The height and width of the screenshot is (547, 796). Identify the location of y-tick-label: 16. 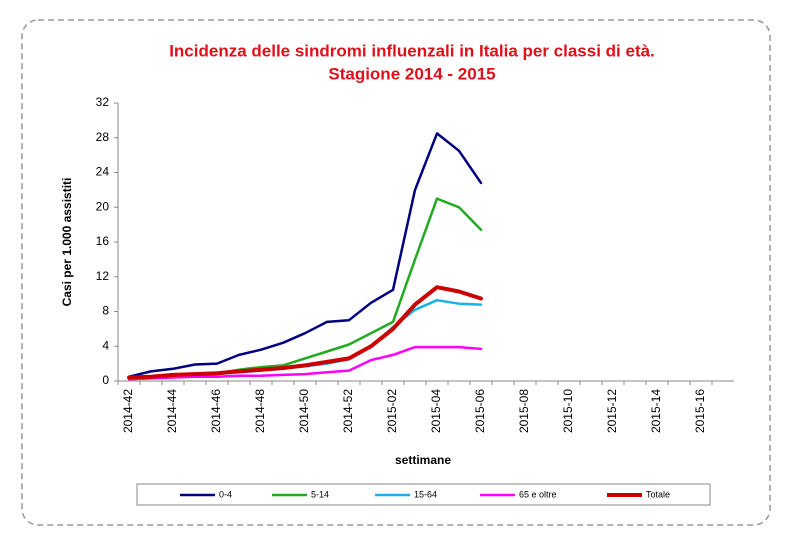
(103, 241).